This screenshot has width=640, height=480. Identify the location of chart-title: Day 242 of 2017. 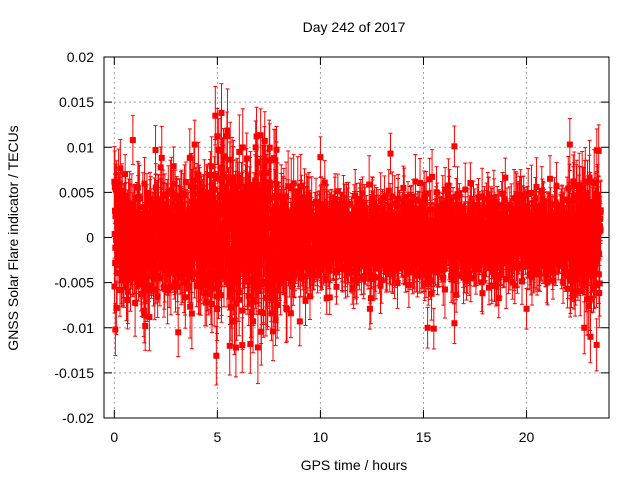
(354, 27).